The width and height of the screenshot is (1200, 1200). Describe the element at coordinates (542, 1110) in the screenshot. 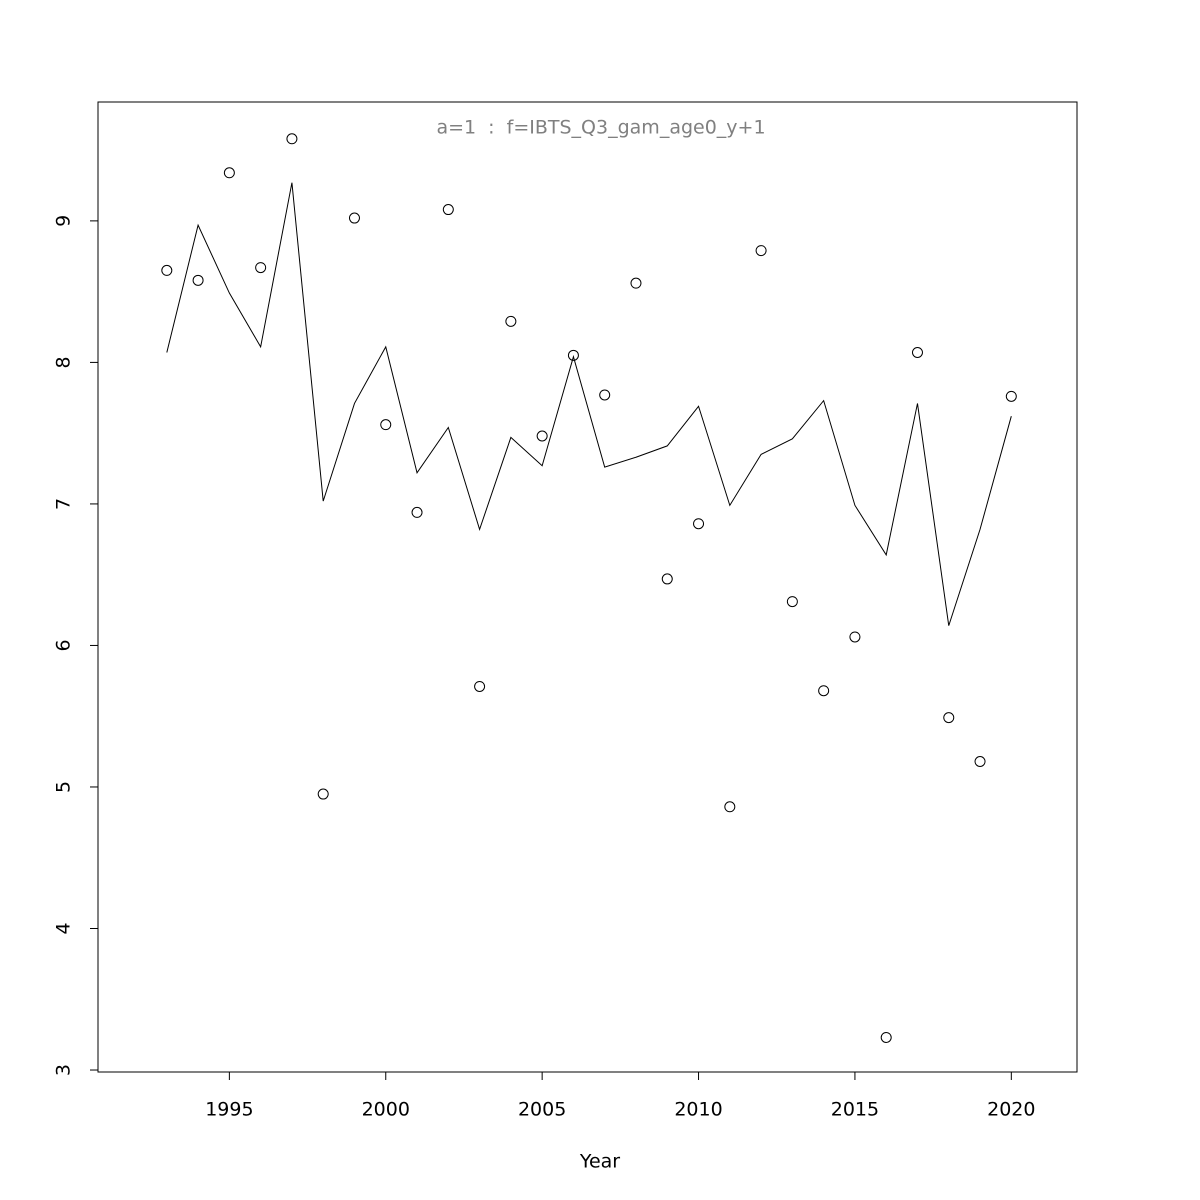

I see `x-tick-label: 2005` at that location.